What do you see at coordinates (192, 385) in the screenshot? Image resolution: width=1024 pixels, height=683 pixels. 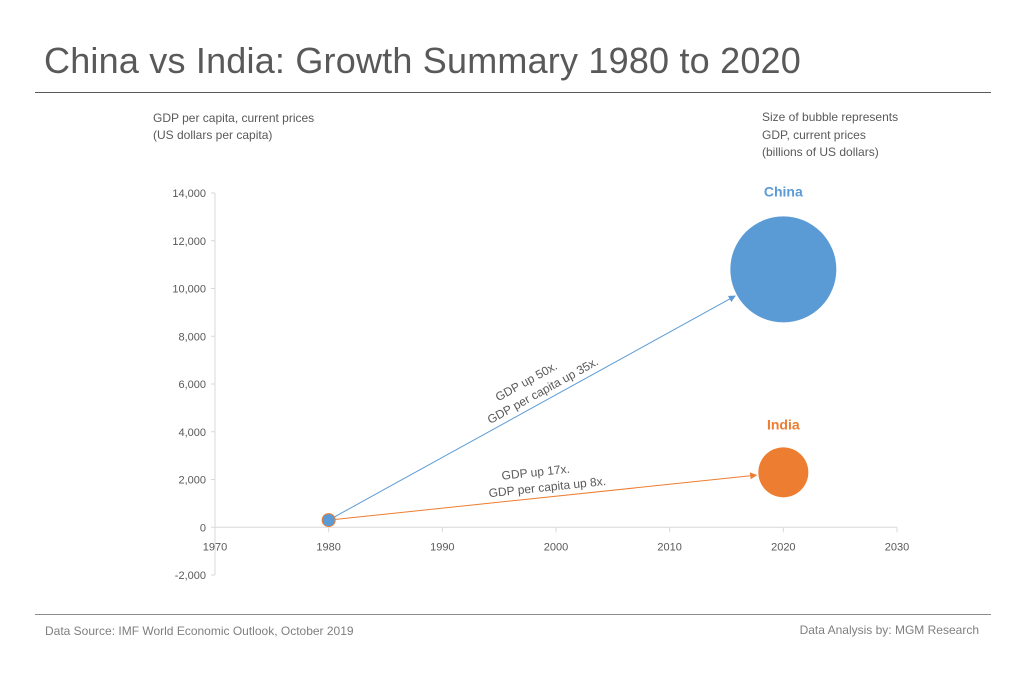 I see `y-tick-label: 6,000` at bounding box center [192, 385].